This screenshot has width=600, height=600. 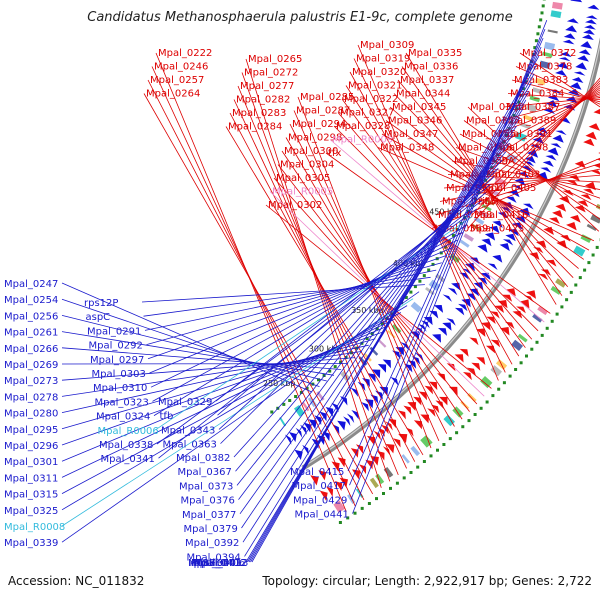 What do you see at coordinates (212, 543) in the screenshot?
I see `gene-label-reverse: Mpal_0392` at bounding box center [212, 543].